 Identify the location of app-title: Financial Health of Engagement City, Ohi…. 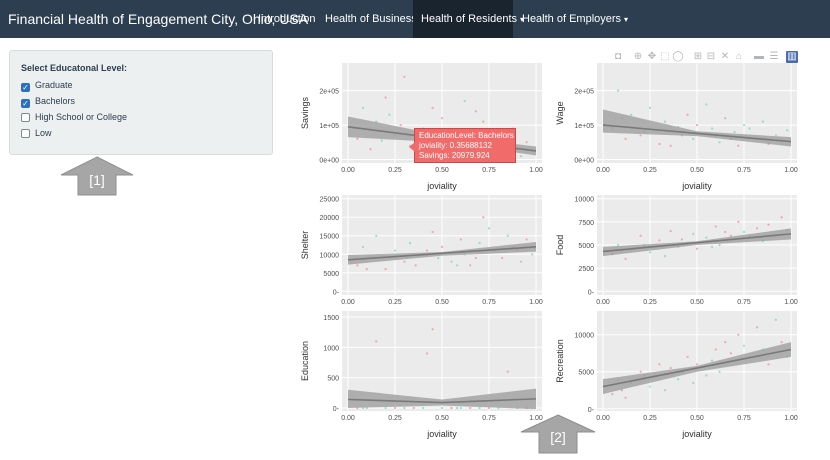
(158, 19).